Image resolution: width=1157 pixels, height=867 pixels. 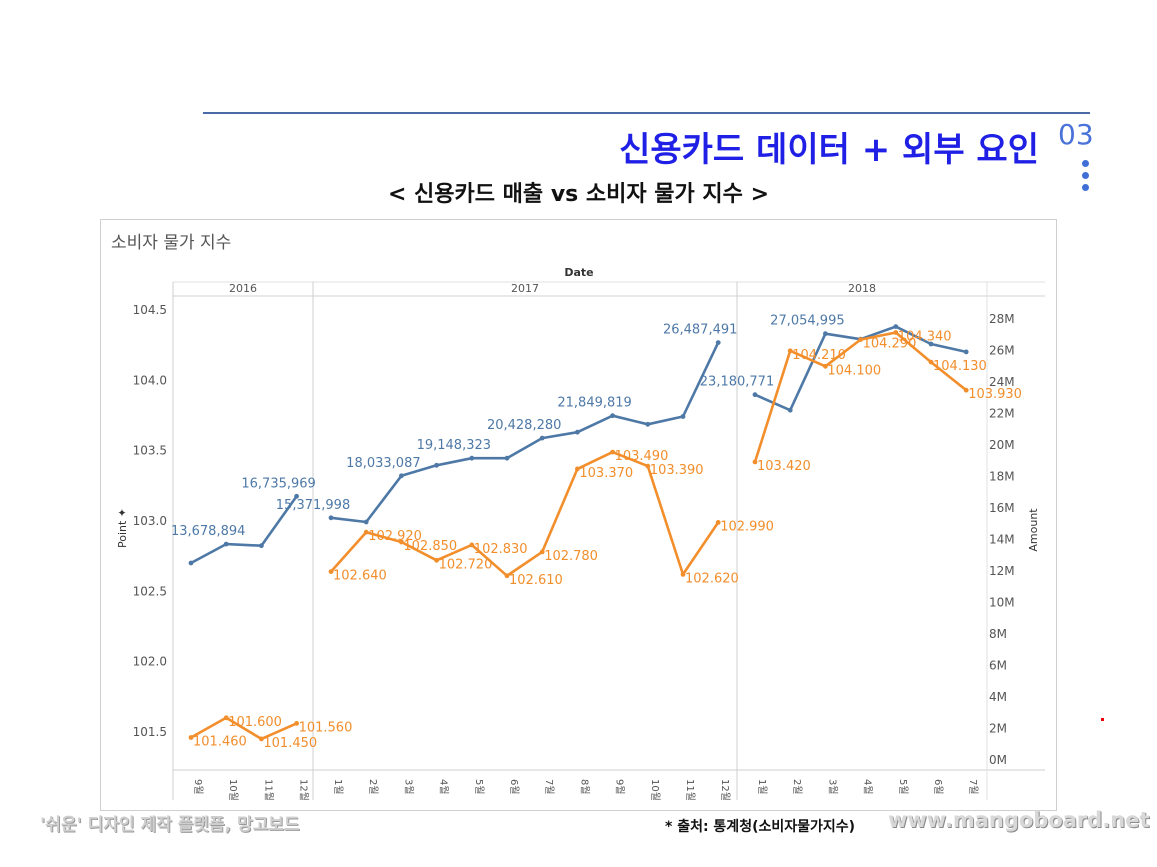 What do you see at coordinates (150, 380) in the screenshot?
I see `left-tick-label: 104.0` at bounding box center [150, 380].